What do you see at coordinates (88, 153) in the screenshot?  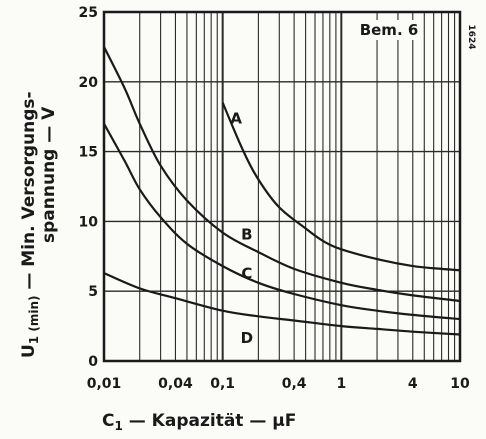 I see `y-tick-label: 15` at bounding box center [88, 153].